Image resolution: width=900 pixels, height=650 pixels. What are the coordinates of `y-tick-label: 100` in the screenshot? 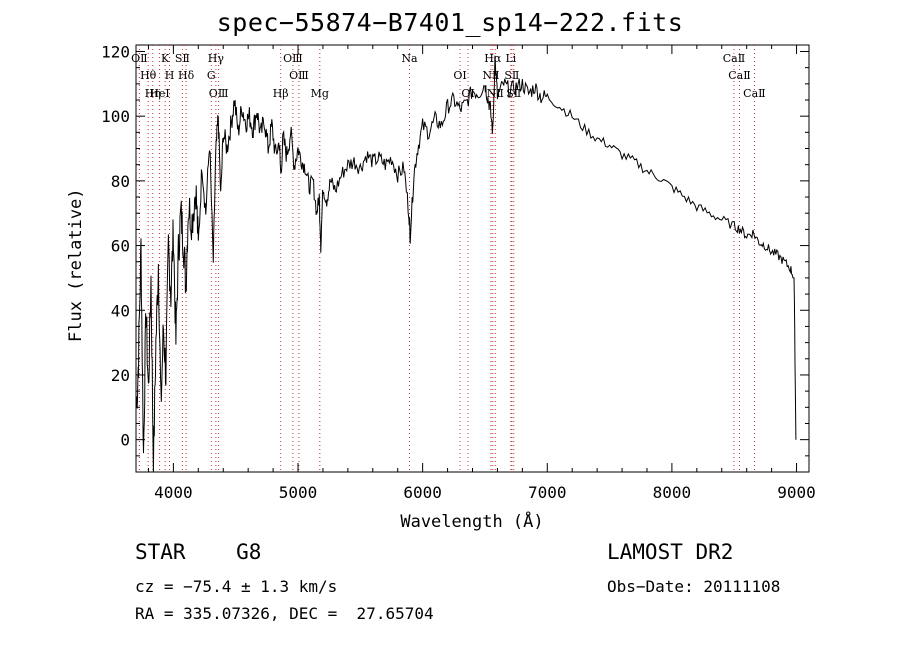 It's located at (115, 116).